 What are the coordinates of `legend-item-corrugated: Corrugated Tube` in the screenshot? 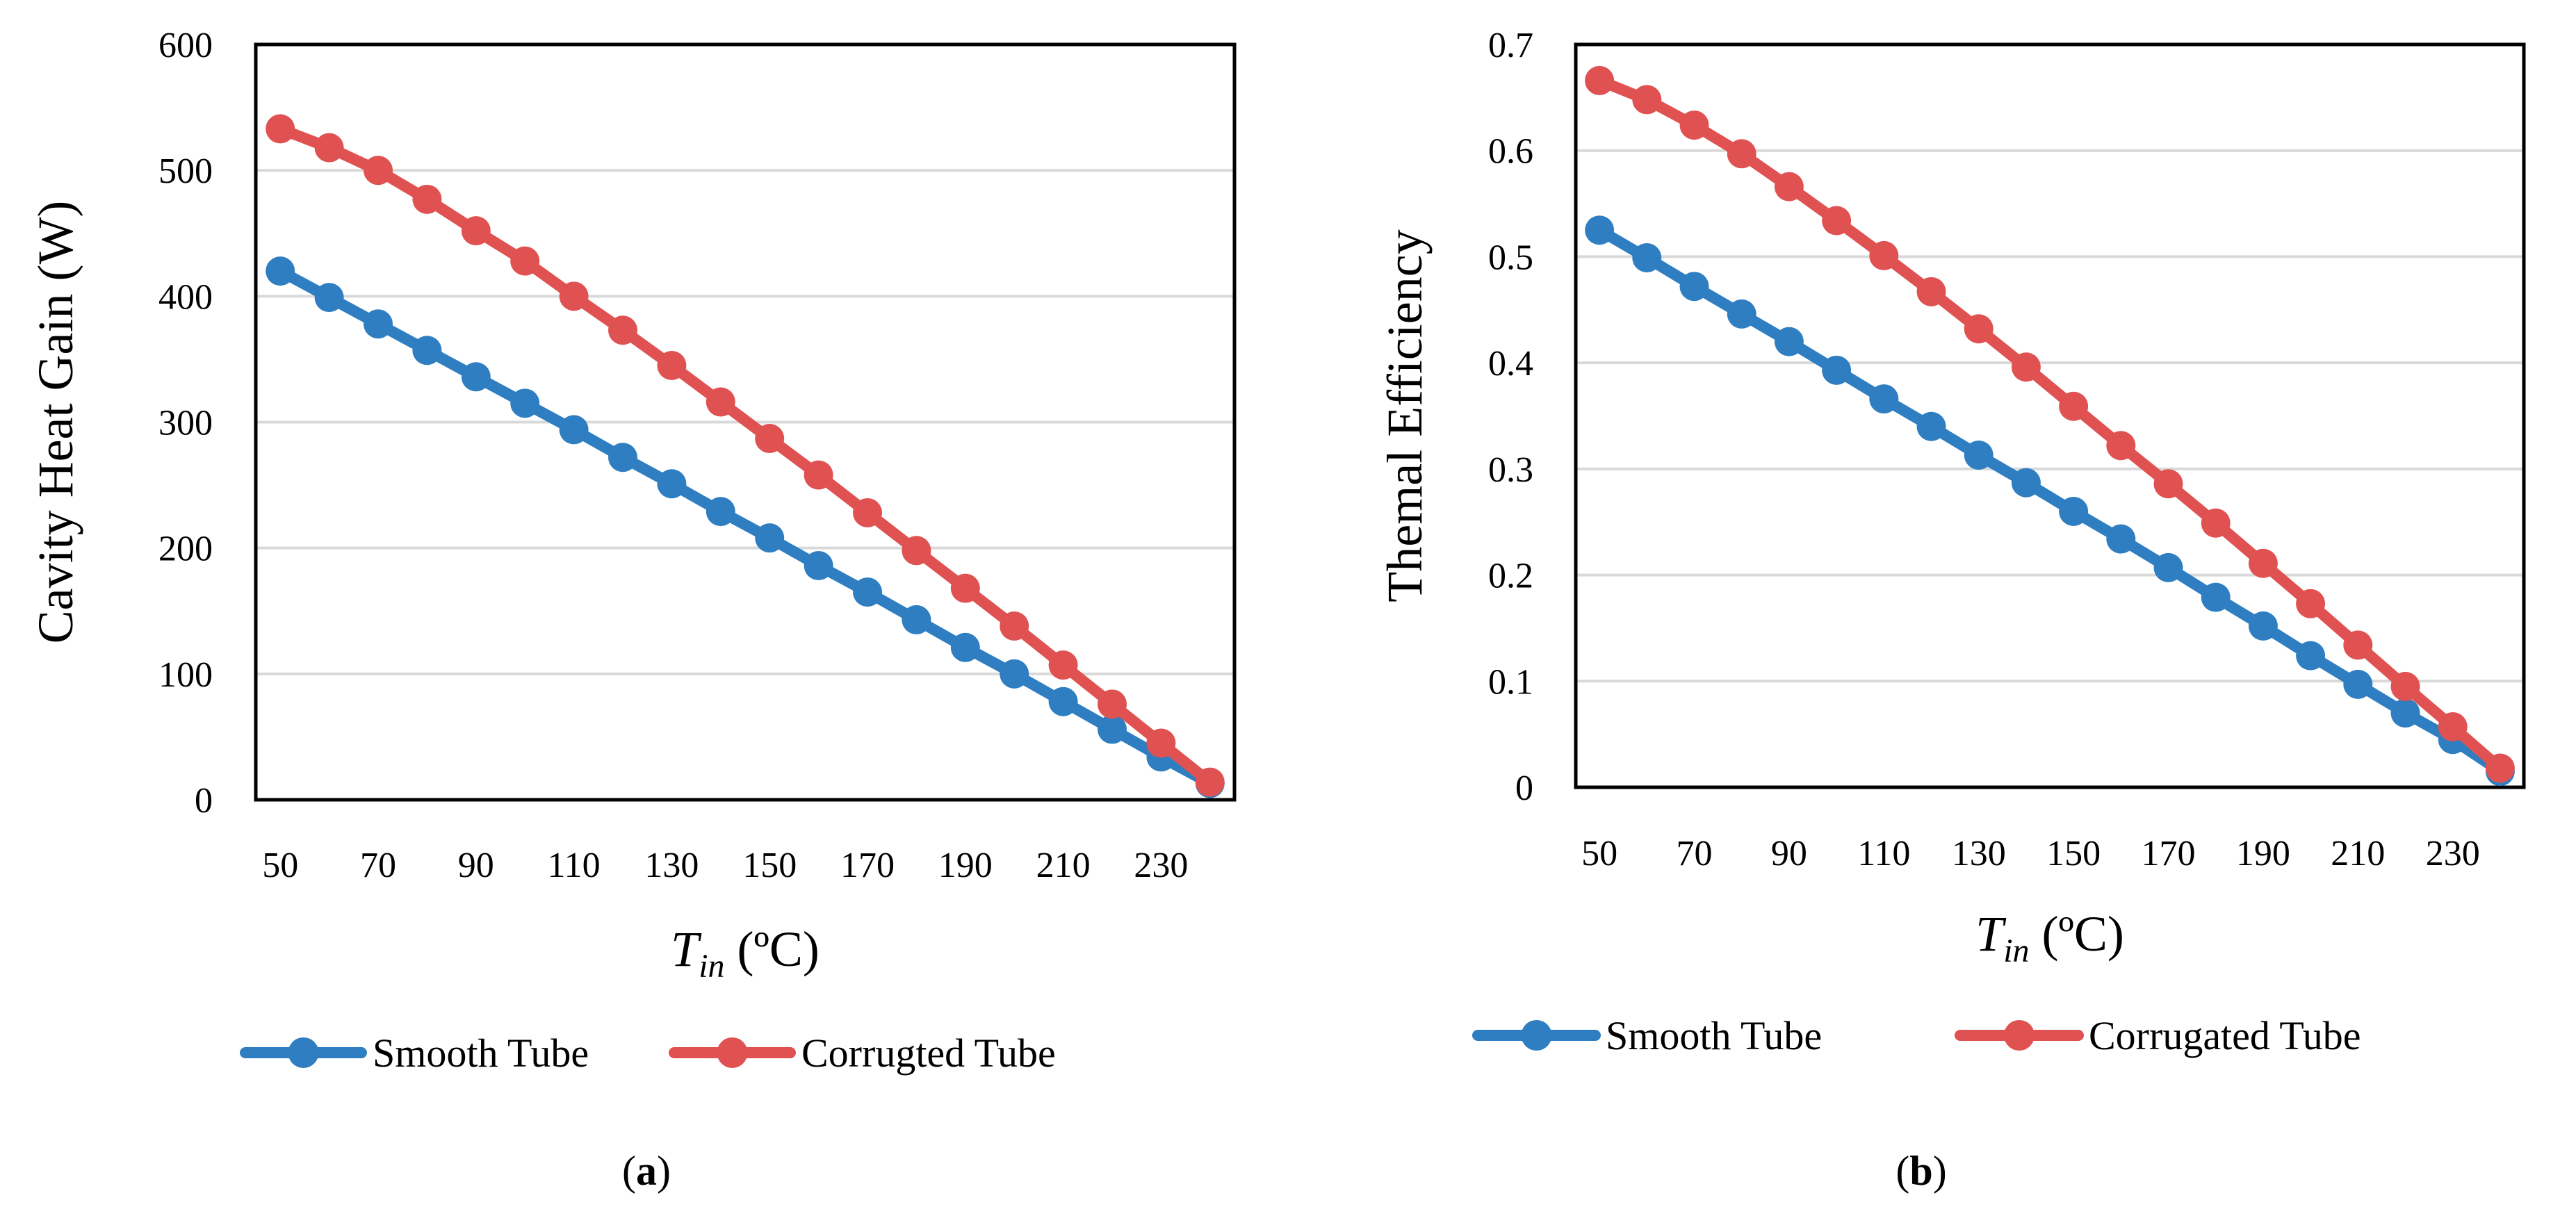 It's located at (2158, 1035).